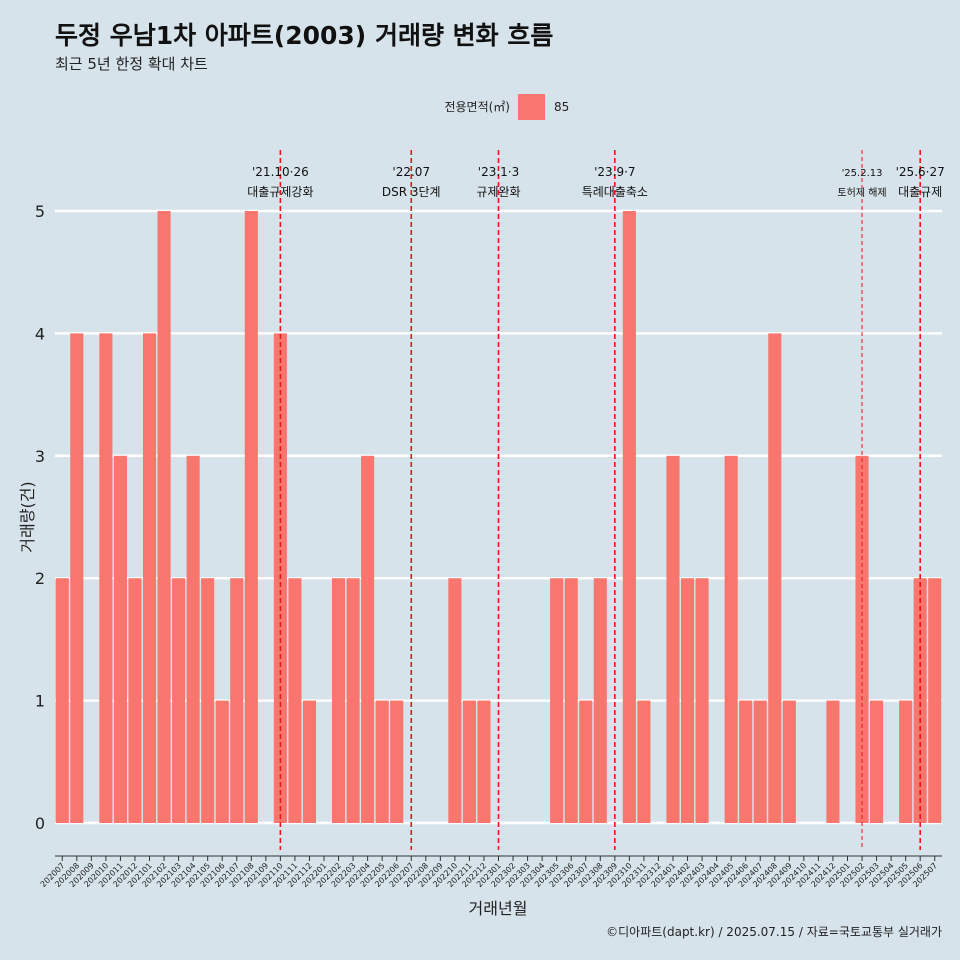 The width and height of the screenshot is (960, 960). Describe the element at coordinates (304, 35) in the screenshot. I see `chart-title: 두정 우남1차 아파트(2003) 거래량 변화 흐름` at that location.